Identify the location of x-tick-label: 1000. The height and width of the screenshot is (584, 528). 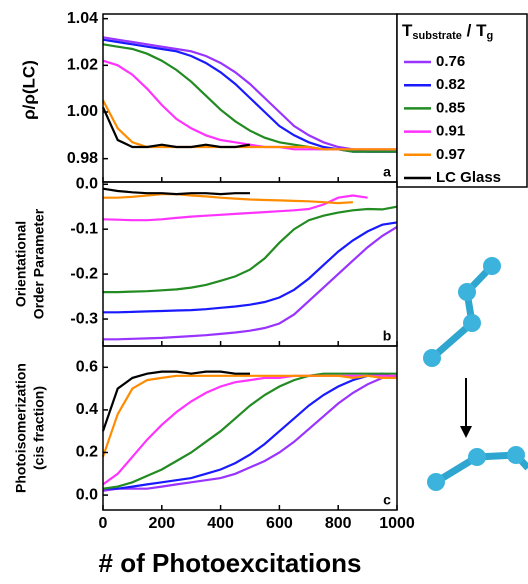
(397, 523).